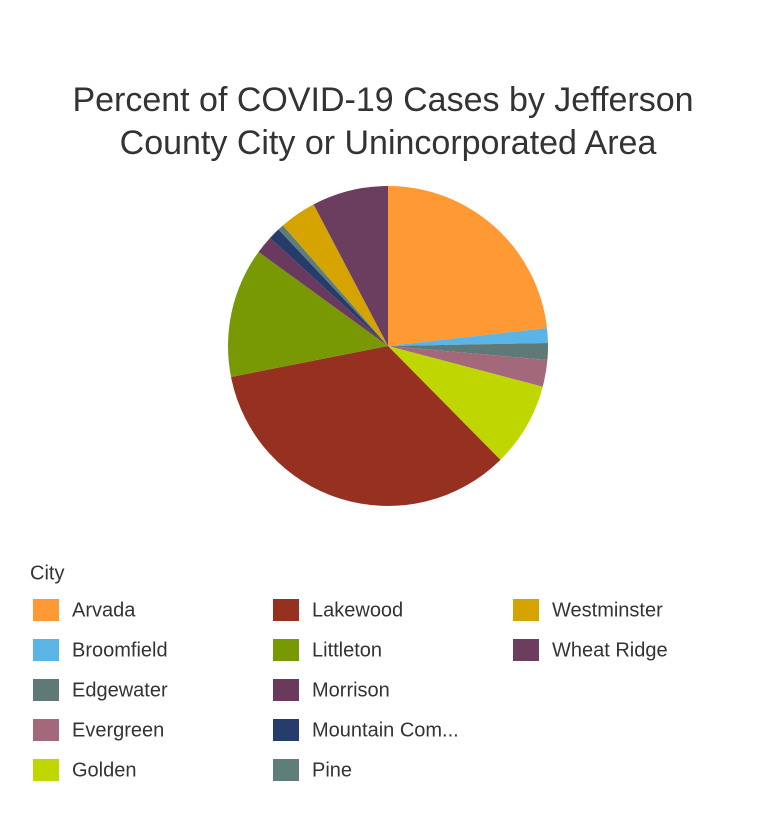  Describe the element at coordinates (332, 770) in the screenshot. I see `legend-label: Pine` at that location.